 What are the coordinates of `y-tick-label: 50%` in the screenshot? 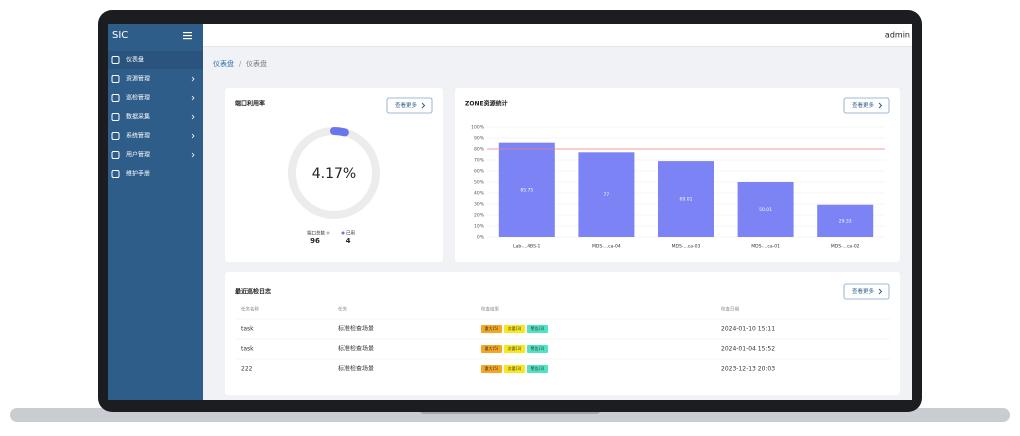 It's located at (479, 183).